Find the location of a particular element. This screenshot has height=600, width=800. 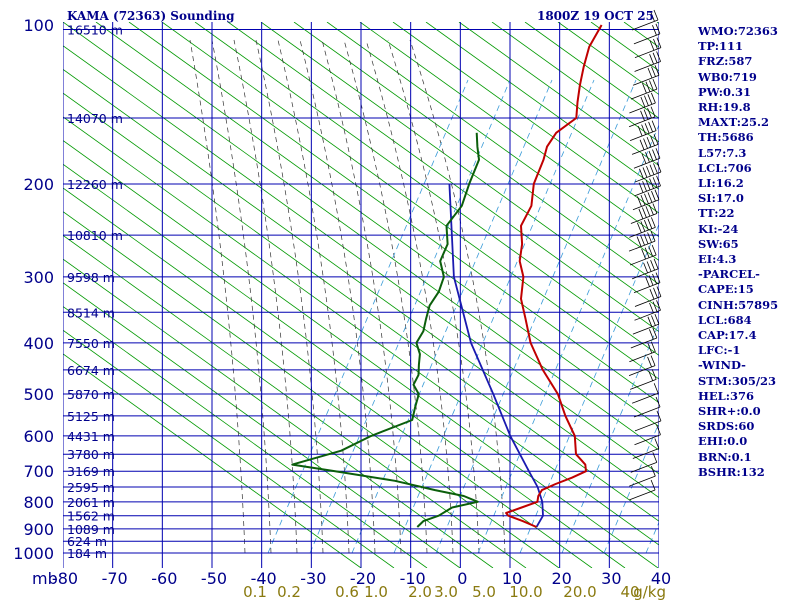

temperature-tick-label: -80 is located at coordinates (65, 578).